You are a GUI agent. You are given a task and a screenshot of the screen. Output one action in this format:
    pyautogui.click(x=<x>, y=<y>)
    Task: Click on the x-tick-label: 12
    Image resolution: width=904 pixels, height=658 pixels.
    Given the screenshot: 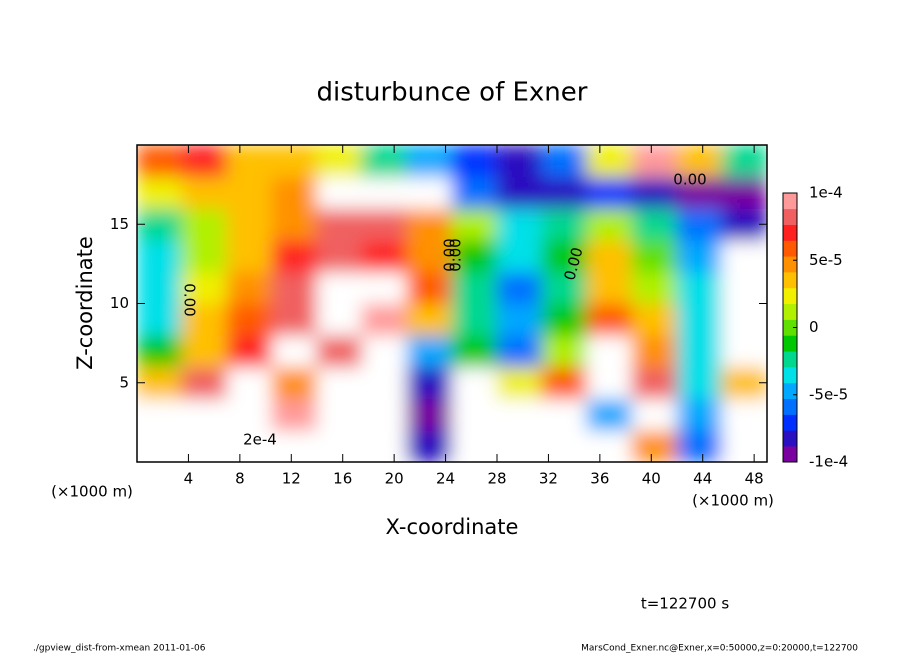 What is the action you would take?
    pyautogui.click(x=291, y=479)
    